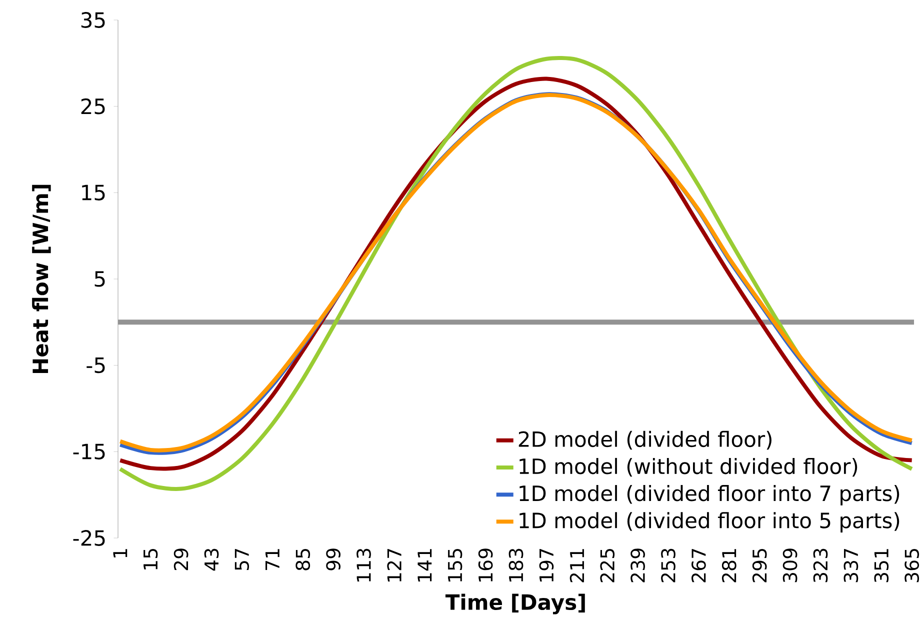  What do you see at coordinates (242, 559) in the screenshot?
I see `x-tick-label: 57` at bounding box center [242, 559].